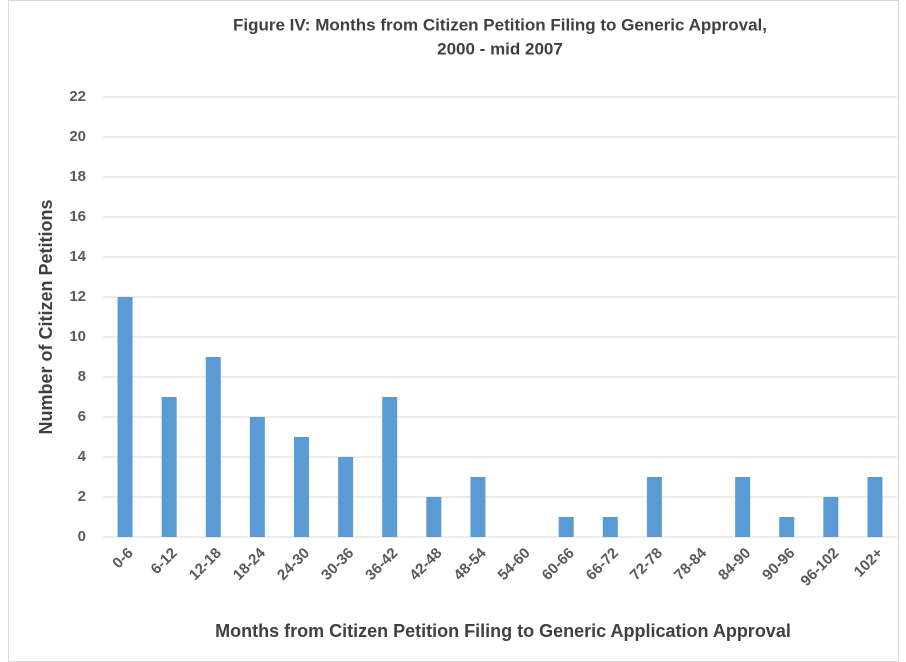 This screenshot has width=906, height=662. Describe the element at coordinates (77, 216) in the screenshot. I see `y-tick-label: 16` at that location.